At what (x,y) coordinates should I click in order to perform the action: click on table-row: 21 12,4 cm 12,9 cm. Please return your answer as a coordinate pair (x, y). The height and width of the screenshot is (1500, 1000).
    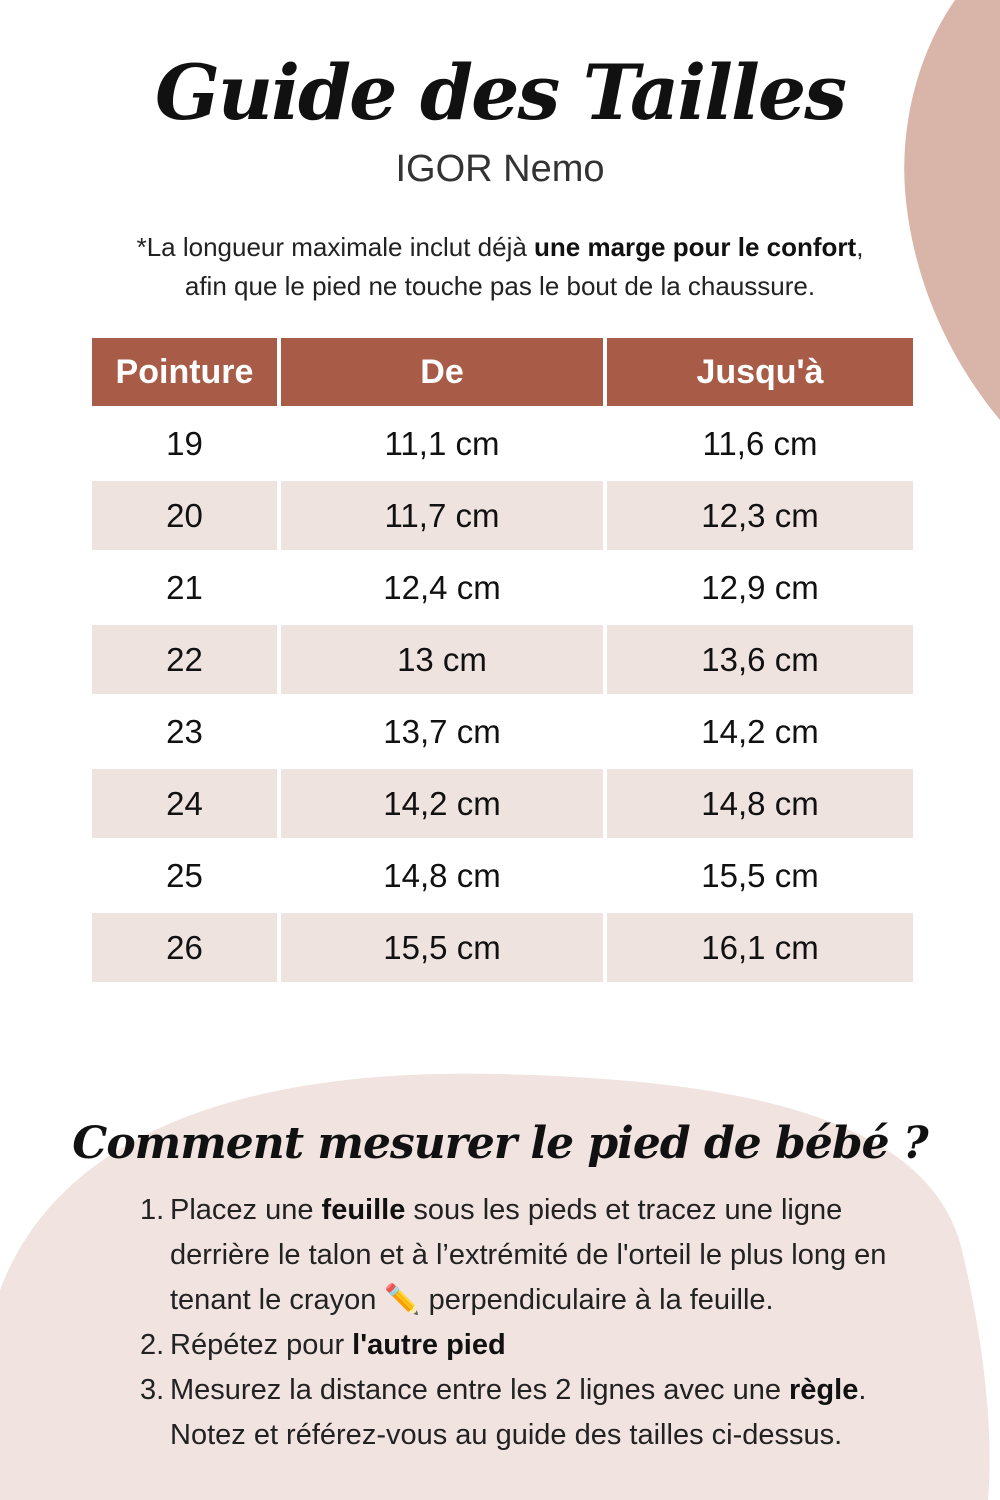
    Looking at the image, I should click on (502, 587).